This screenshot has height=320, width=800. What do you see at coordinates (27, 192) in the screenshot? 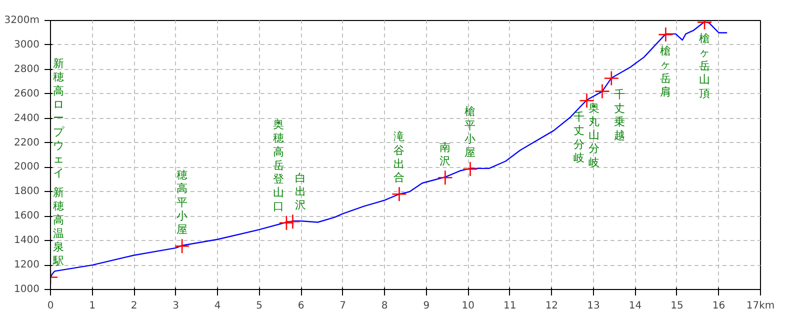
I see `y-tick-label: 1800` at bounding box center [27, 192].